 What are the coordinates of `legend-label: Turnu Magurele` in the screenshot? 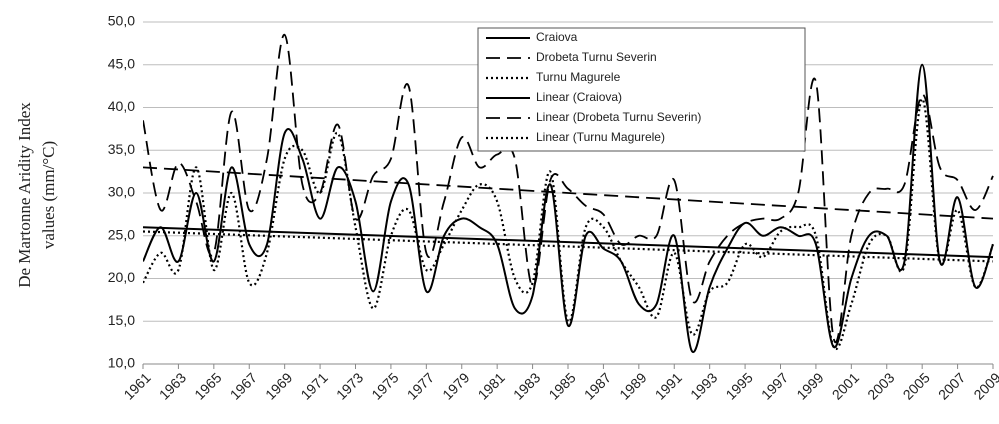 It's located at (578, 77).